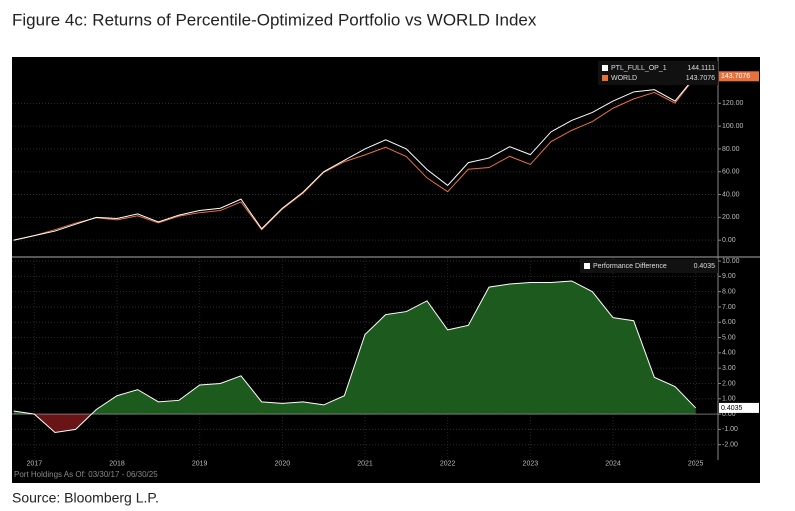  I want to click on y-tick-label: 9.00, so click(729, 276).